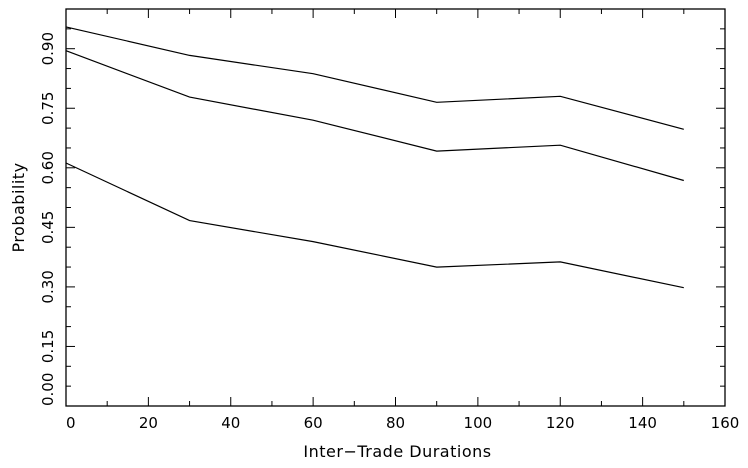  What do you see at coordinates (48, 286) in the screenshot?
I see `y-tick-label: 0.30` at bounding box center [48, 286].